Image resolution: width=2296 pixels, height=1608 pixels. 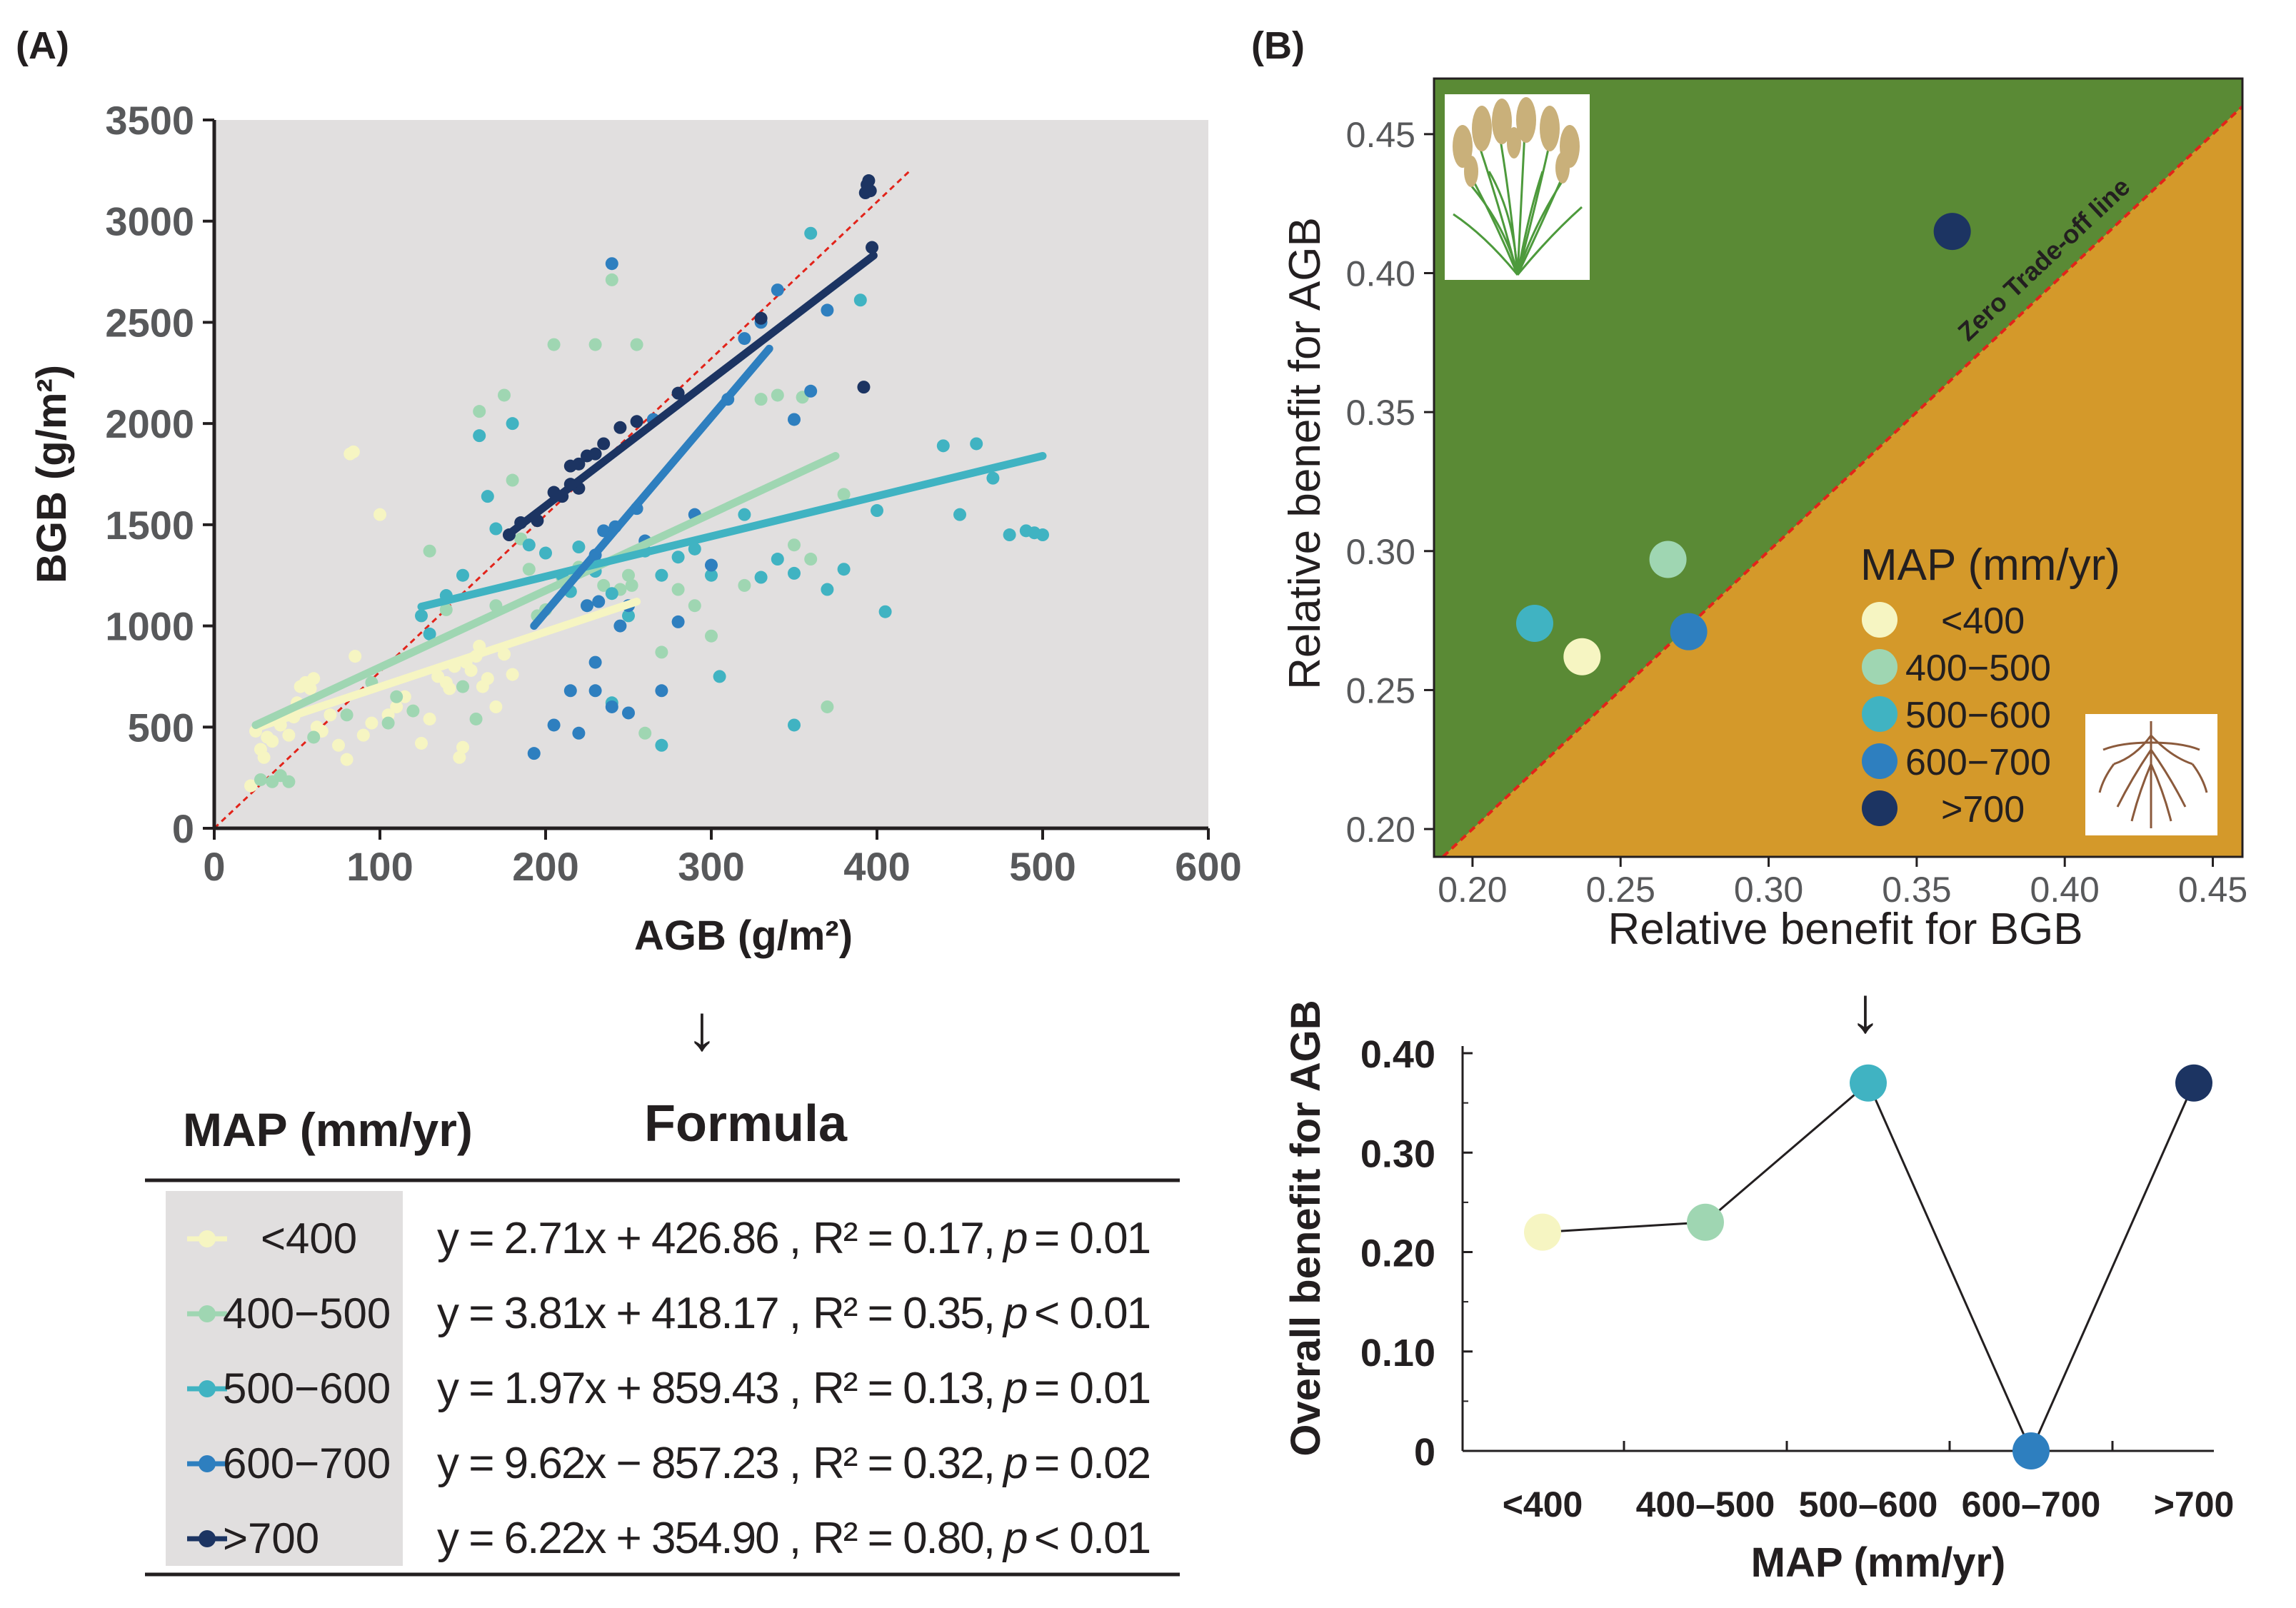 I want to click on formula-r2: R² = 0.35,, so click(x=903, y=1314).